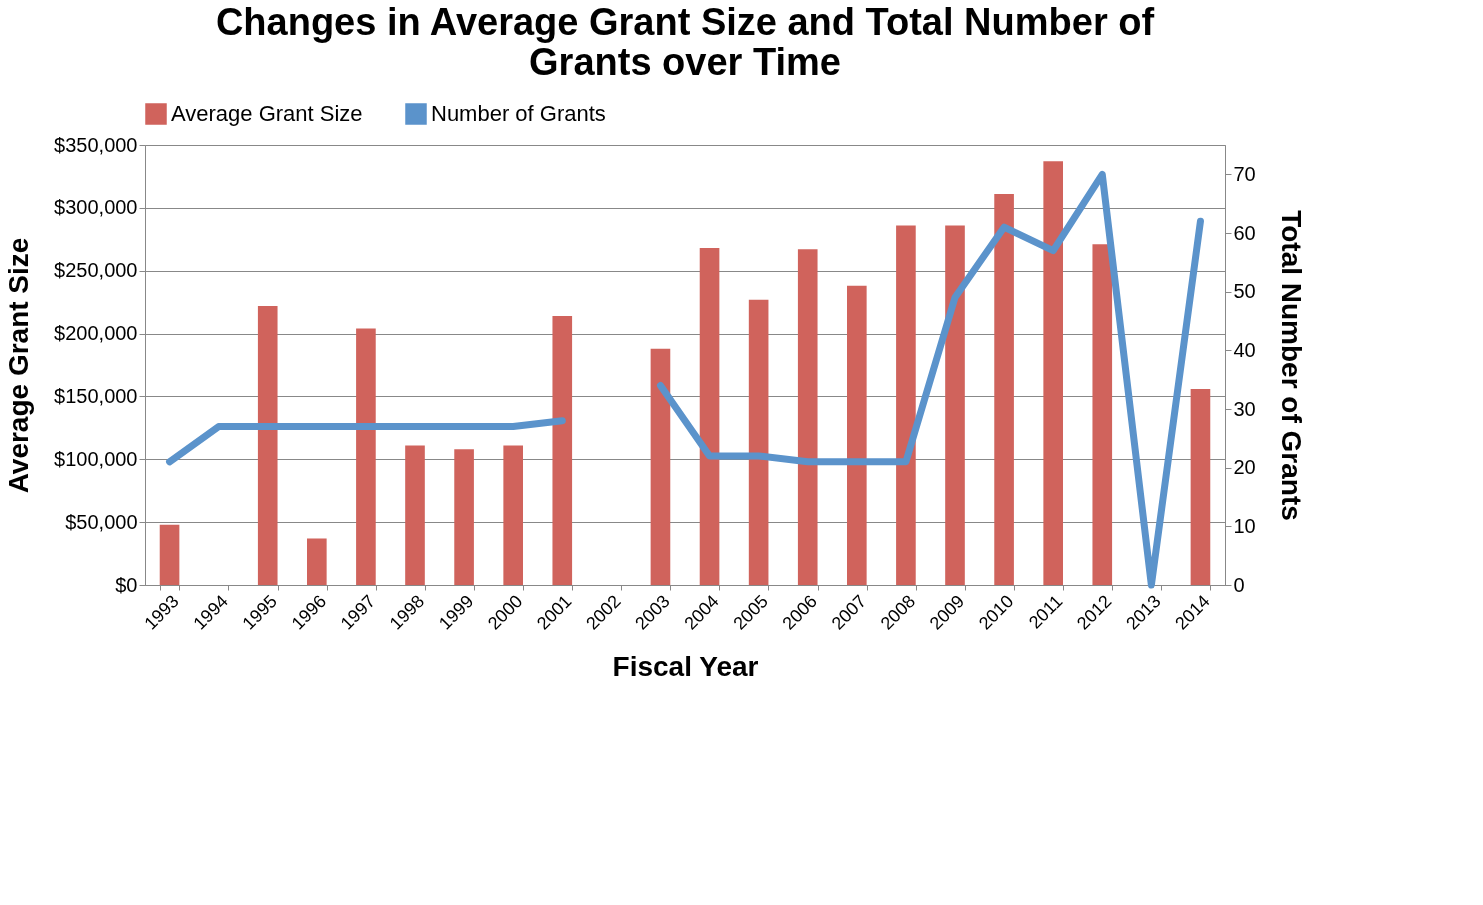 The height and width of the screenshot is (905, 1483). Describe the element at coordinates (685, 666) in the screenshot. I see `x-axis-title: Fiscal Year` at that location.